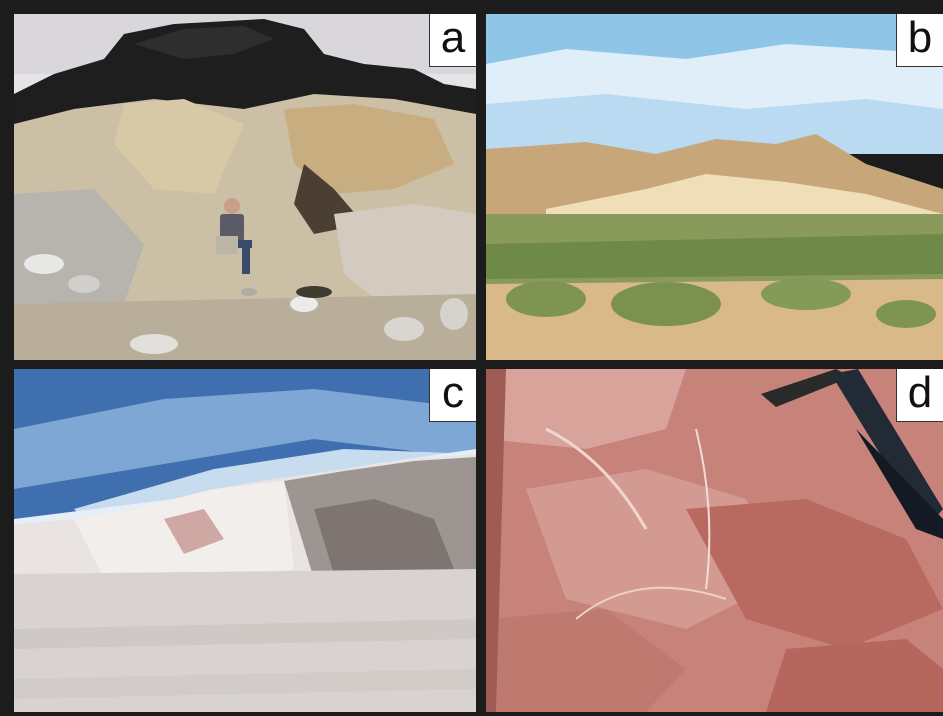 The image size is (943, 716). Describe the element at coordinates (919, 395) in the screenshot. I see `panel-label-d: d` at that location.